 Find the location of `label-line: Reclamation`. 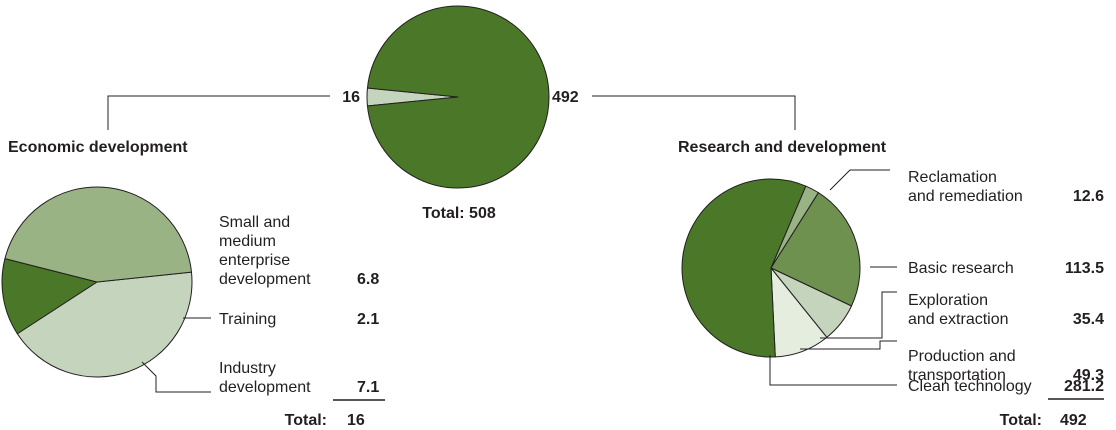

label-line: Reclamation is located at coordinates (952, 177).